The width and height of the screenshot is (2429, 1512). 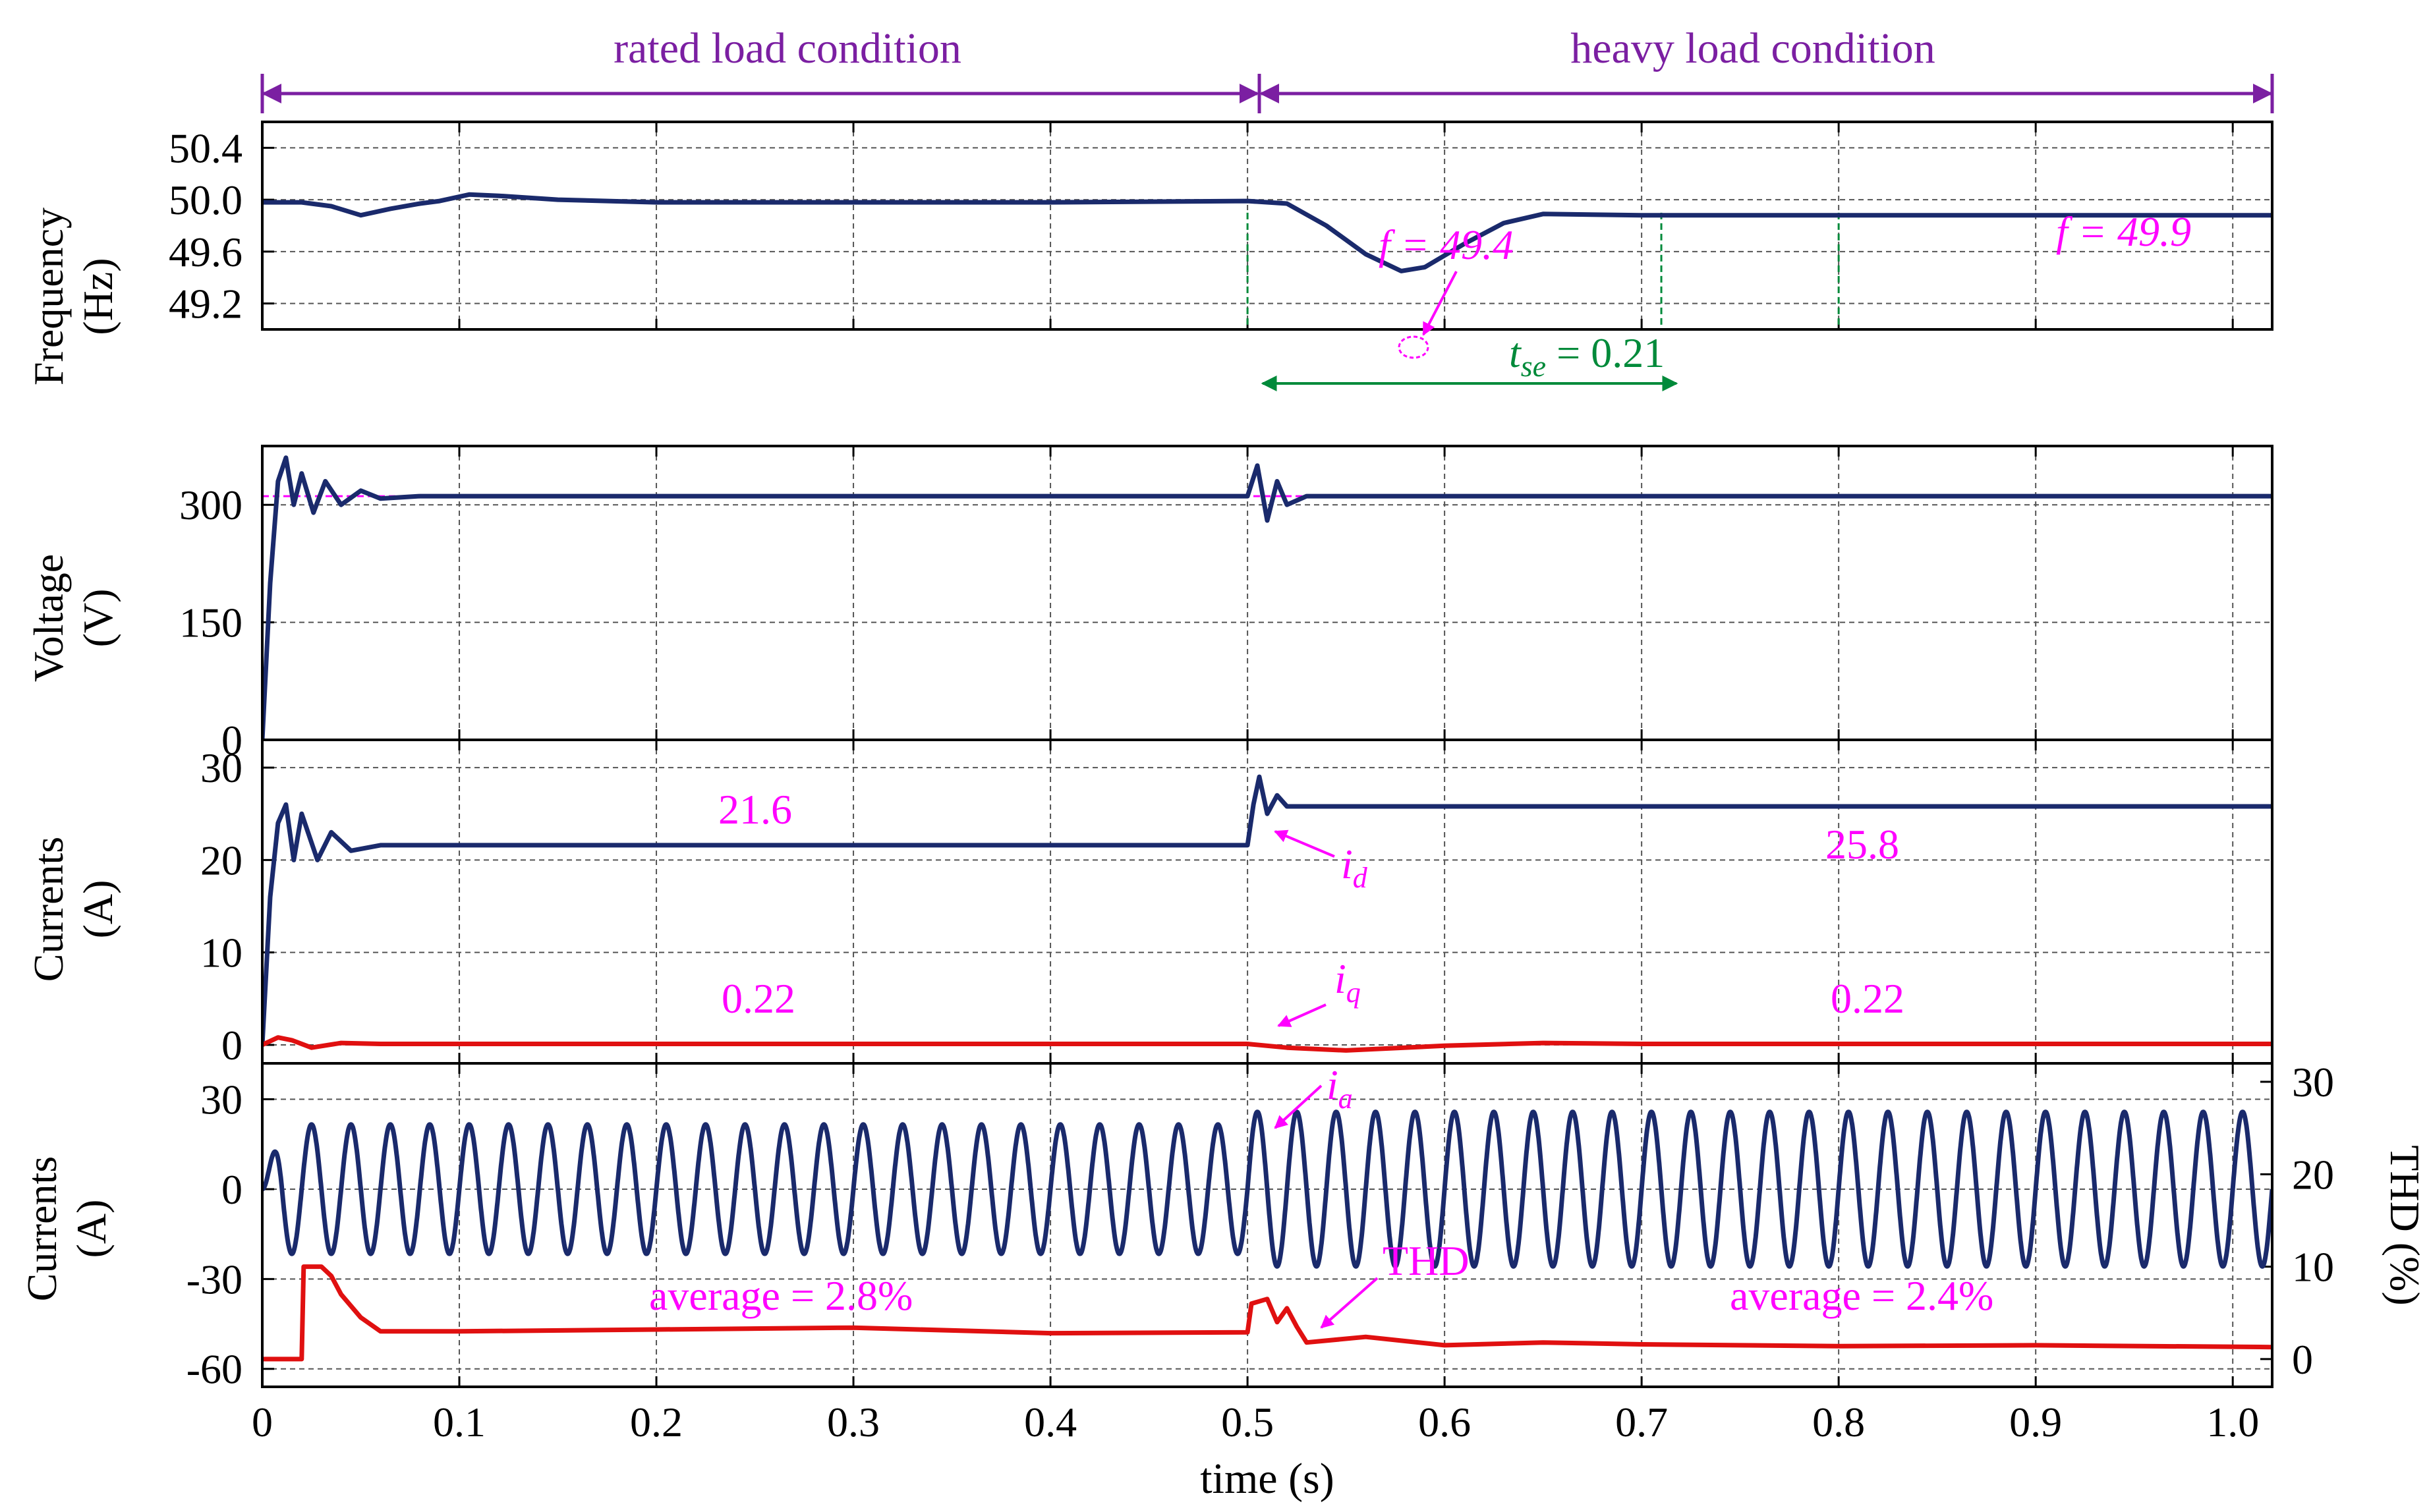 What do you see at coordinates (73, 909) in the screenshot?
I see `currents-dq-ylabel: Currents (A)` at bounding box center [73, 909].